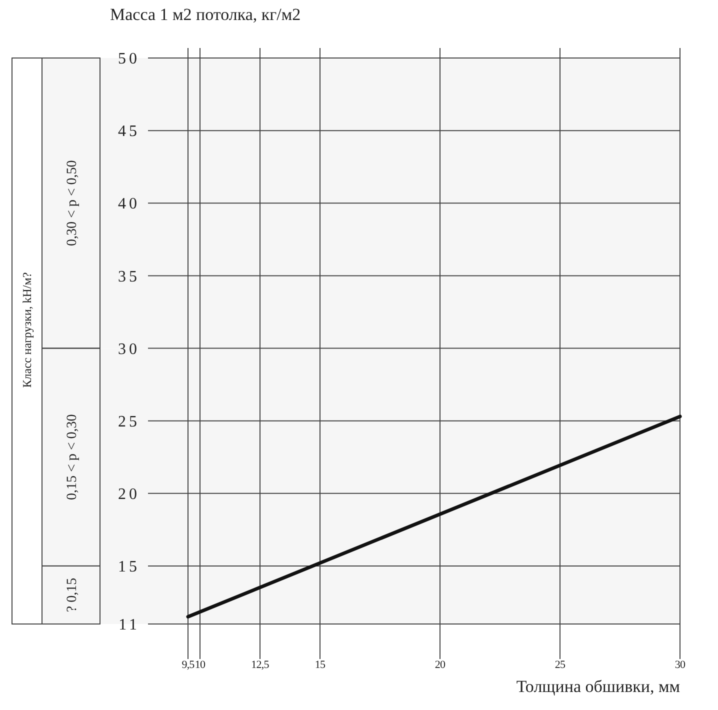 This screenshot has height=710, width=718. Describe the element at coordinates (129, 349) in the screenshot. I see `y-tick-label: 30` at that location.